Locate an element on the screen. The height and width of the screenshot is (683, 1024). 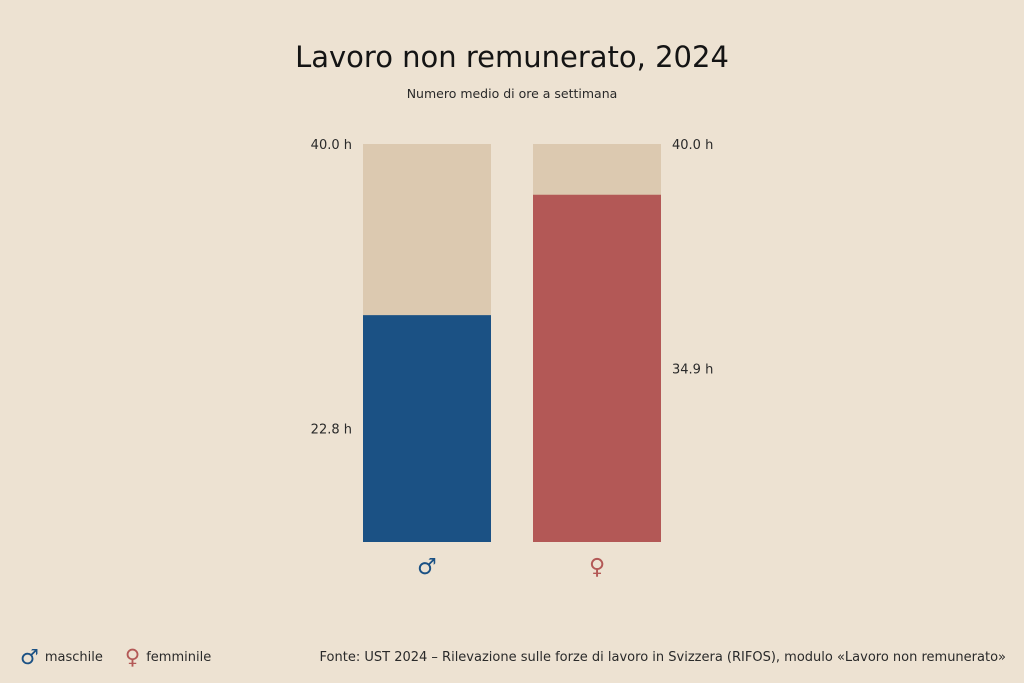
legend-label-male: maschile is located at coordinates (73, 657).